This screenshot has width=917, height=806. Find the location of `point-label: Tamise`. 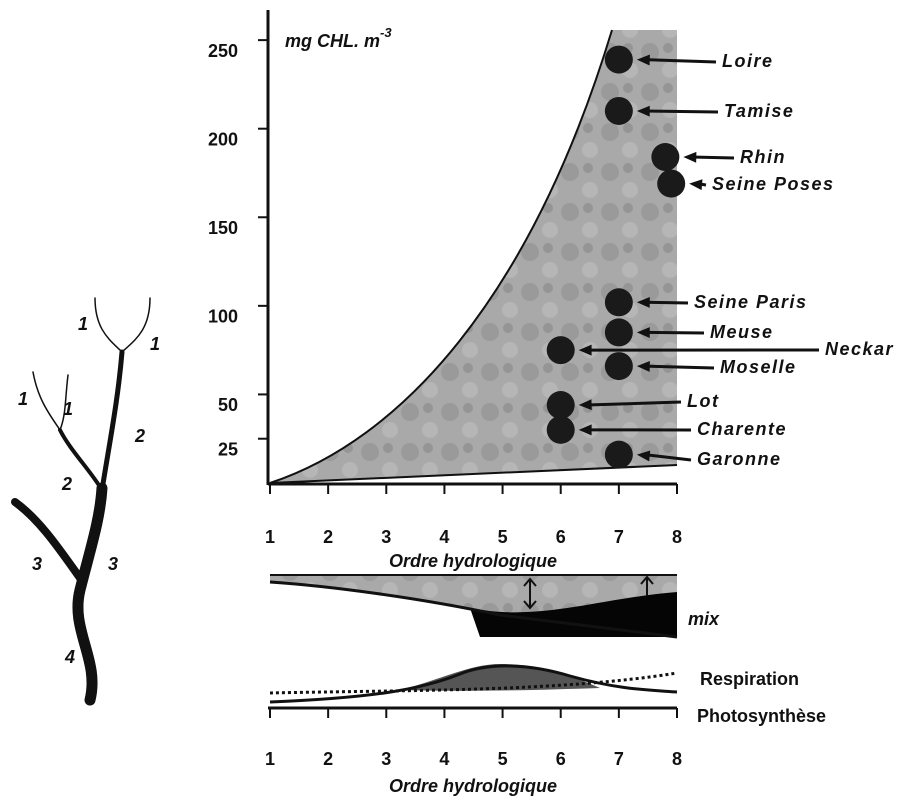

point-label: Tamise is located at coordinates (759, 111).